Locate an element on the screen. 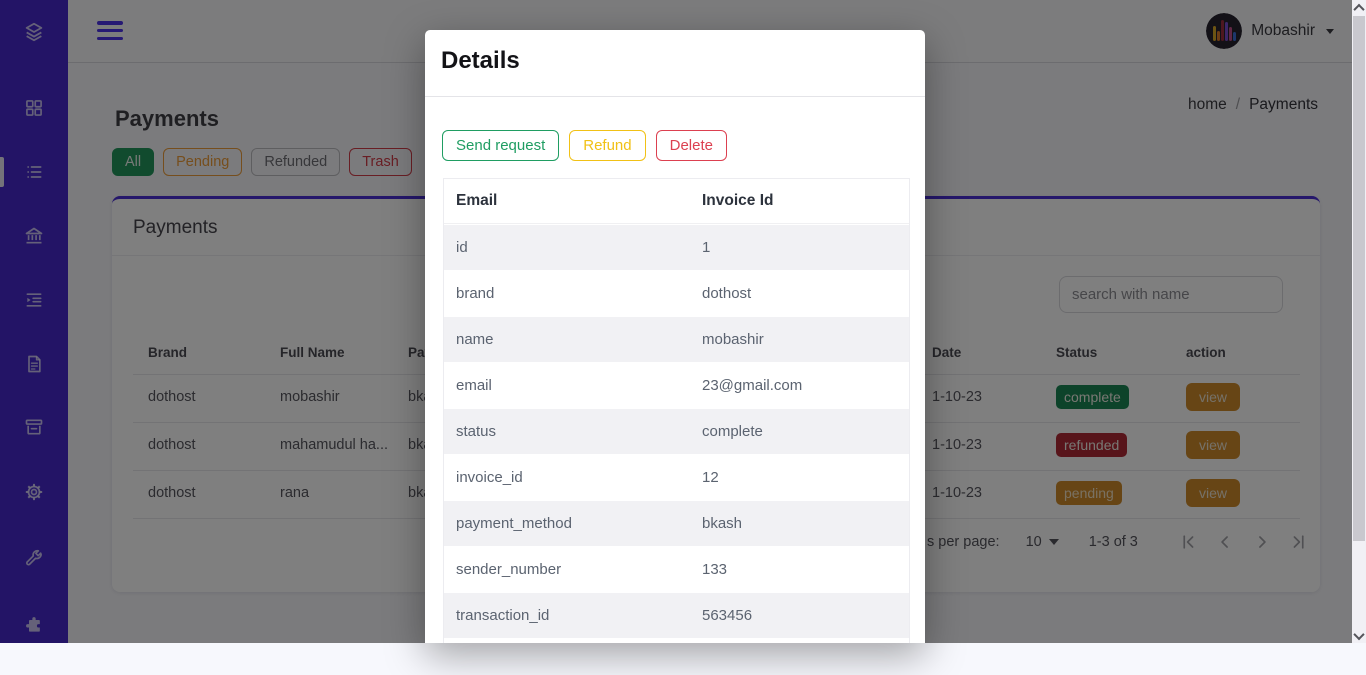 This screenshot has width=1366, height=675. detail-value: 12 is located at coordinates (710, 477).